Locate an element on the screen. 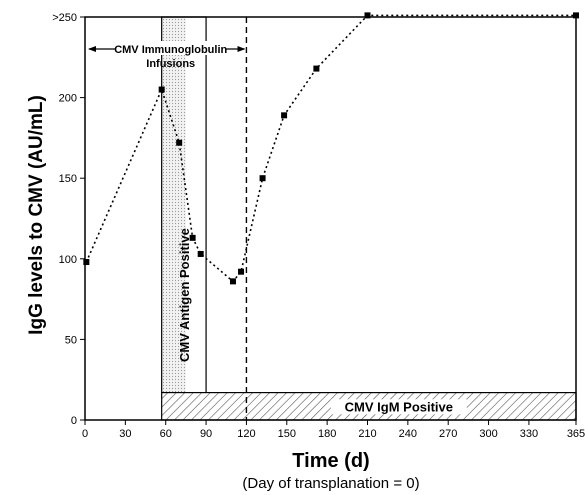 This screenshot has width=585, height=495. x-tick-label: 180 is located at coordinates (327, 434).